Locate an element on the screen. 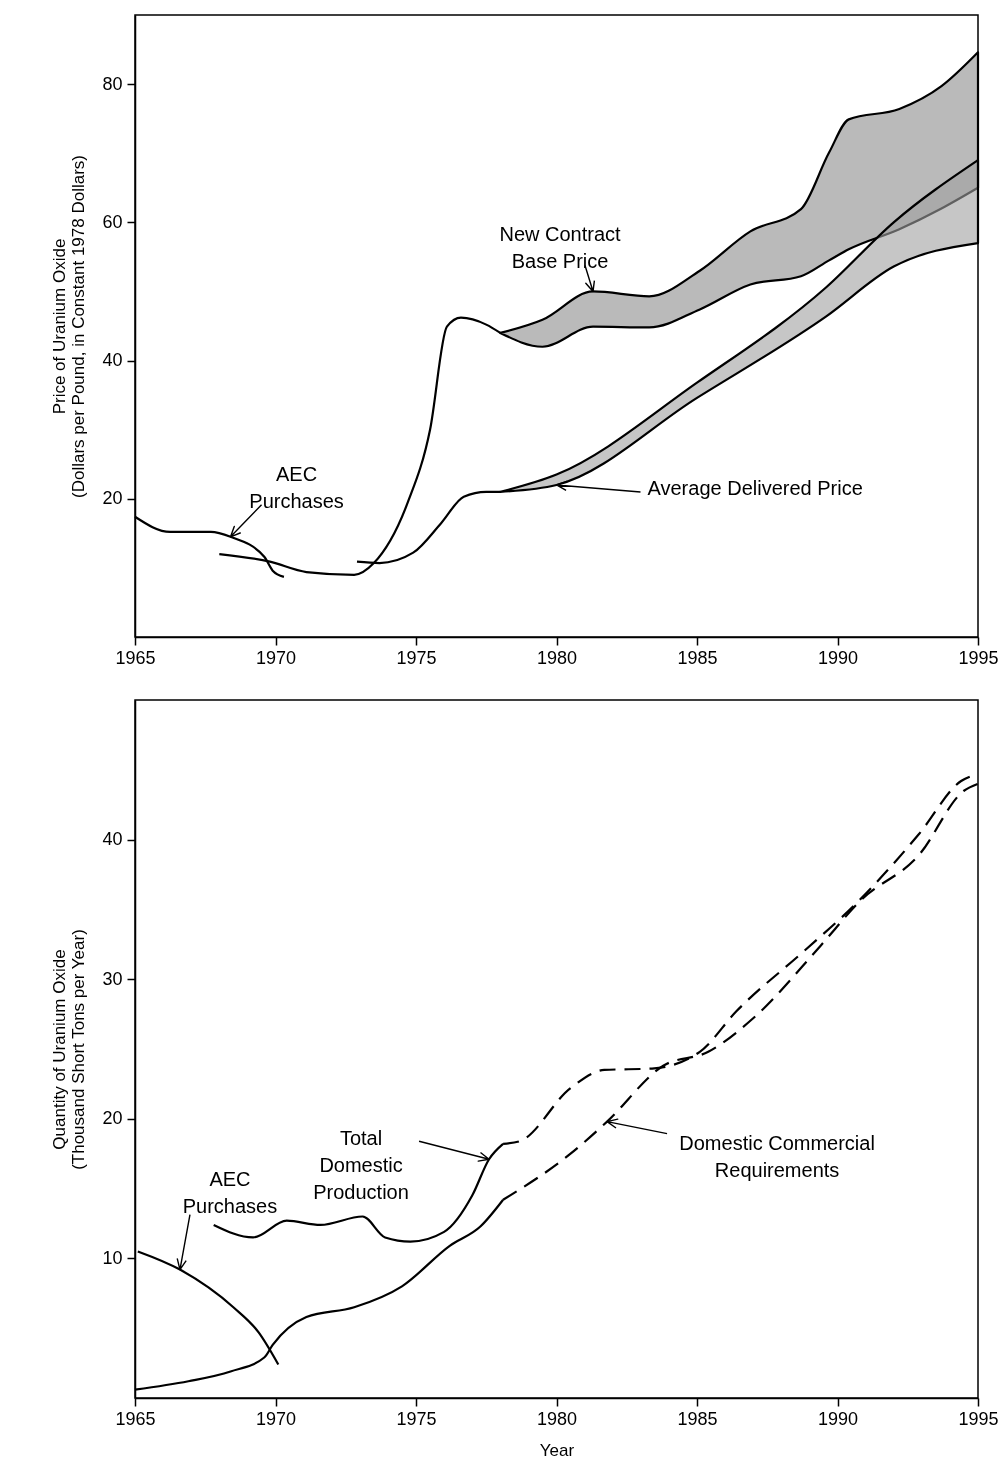 The height and width of the screenshot is (1476, 1006). y-tick-label: 30 is located at coordinates (112, 978).